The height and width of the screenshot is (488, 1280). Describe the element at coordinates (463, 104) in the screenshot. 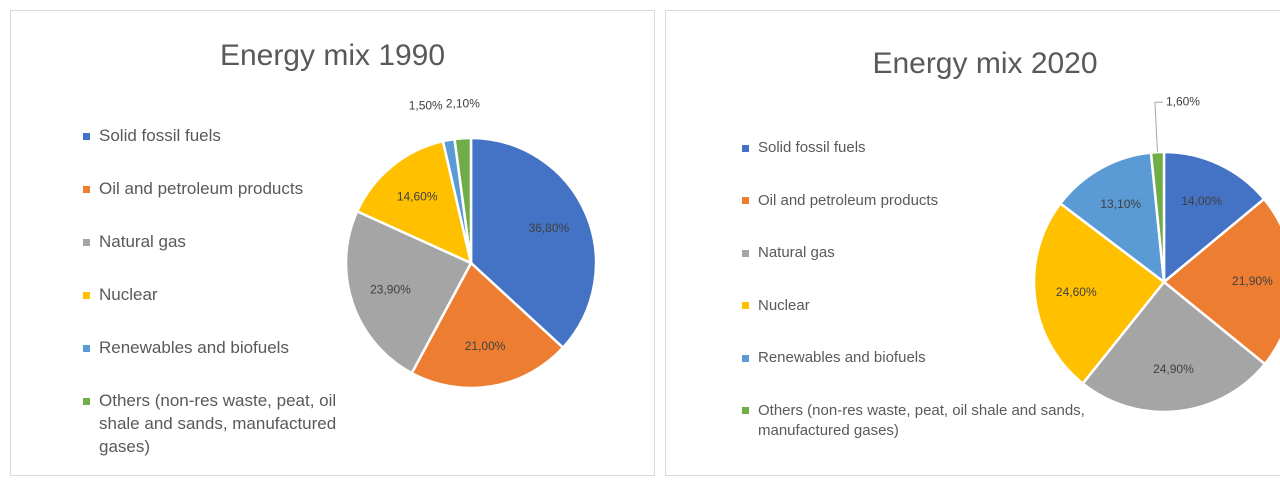

I see `data-label: 2,10%` at that location.